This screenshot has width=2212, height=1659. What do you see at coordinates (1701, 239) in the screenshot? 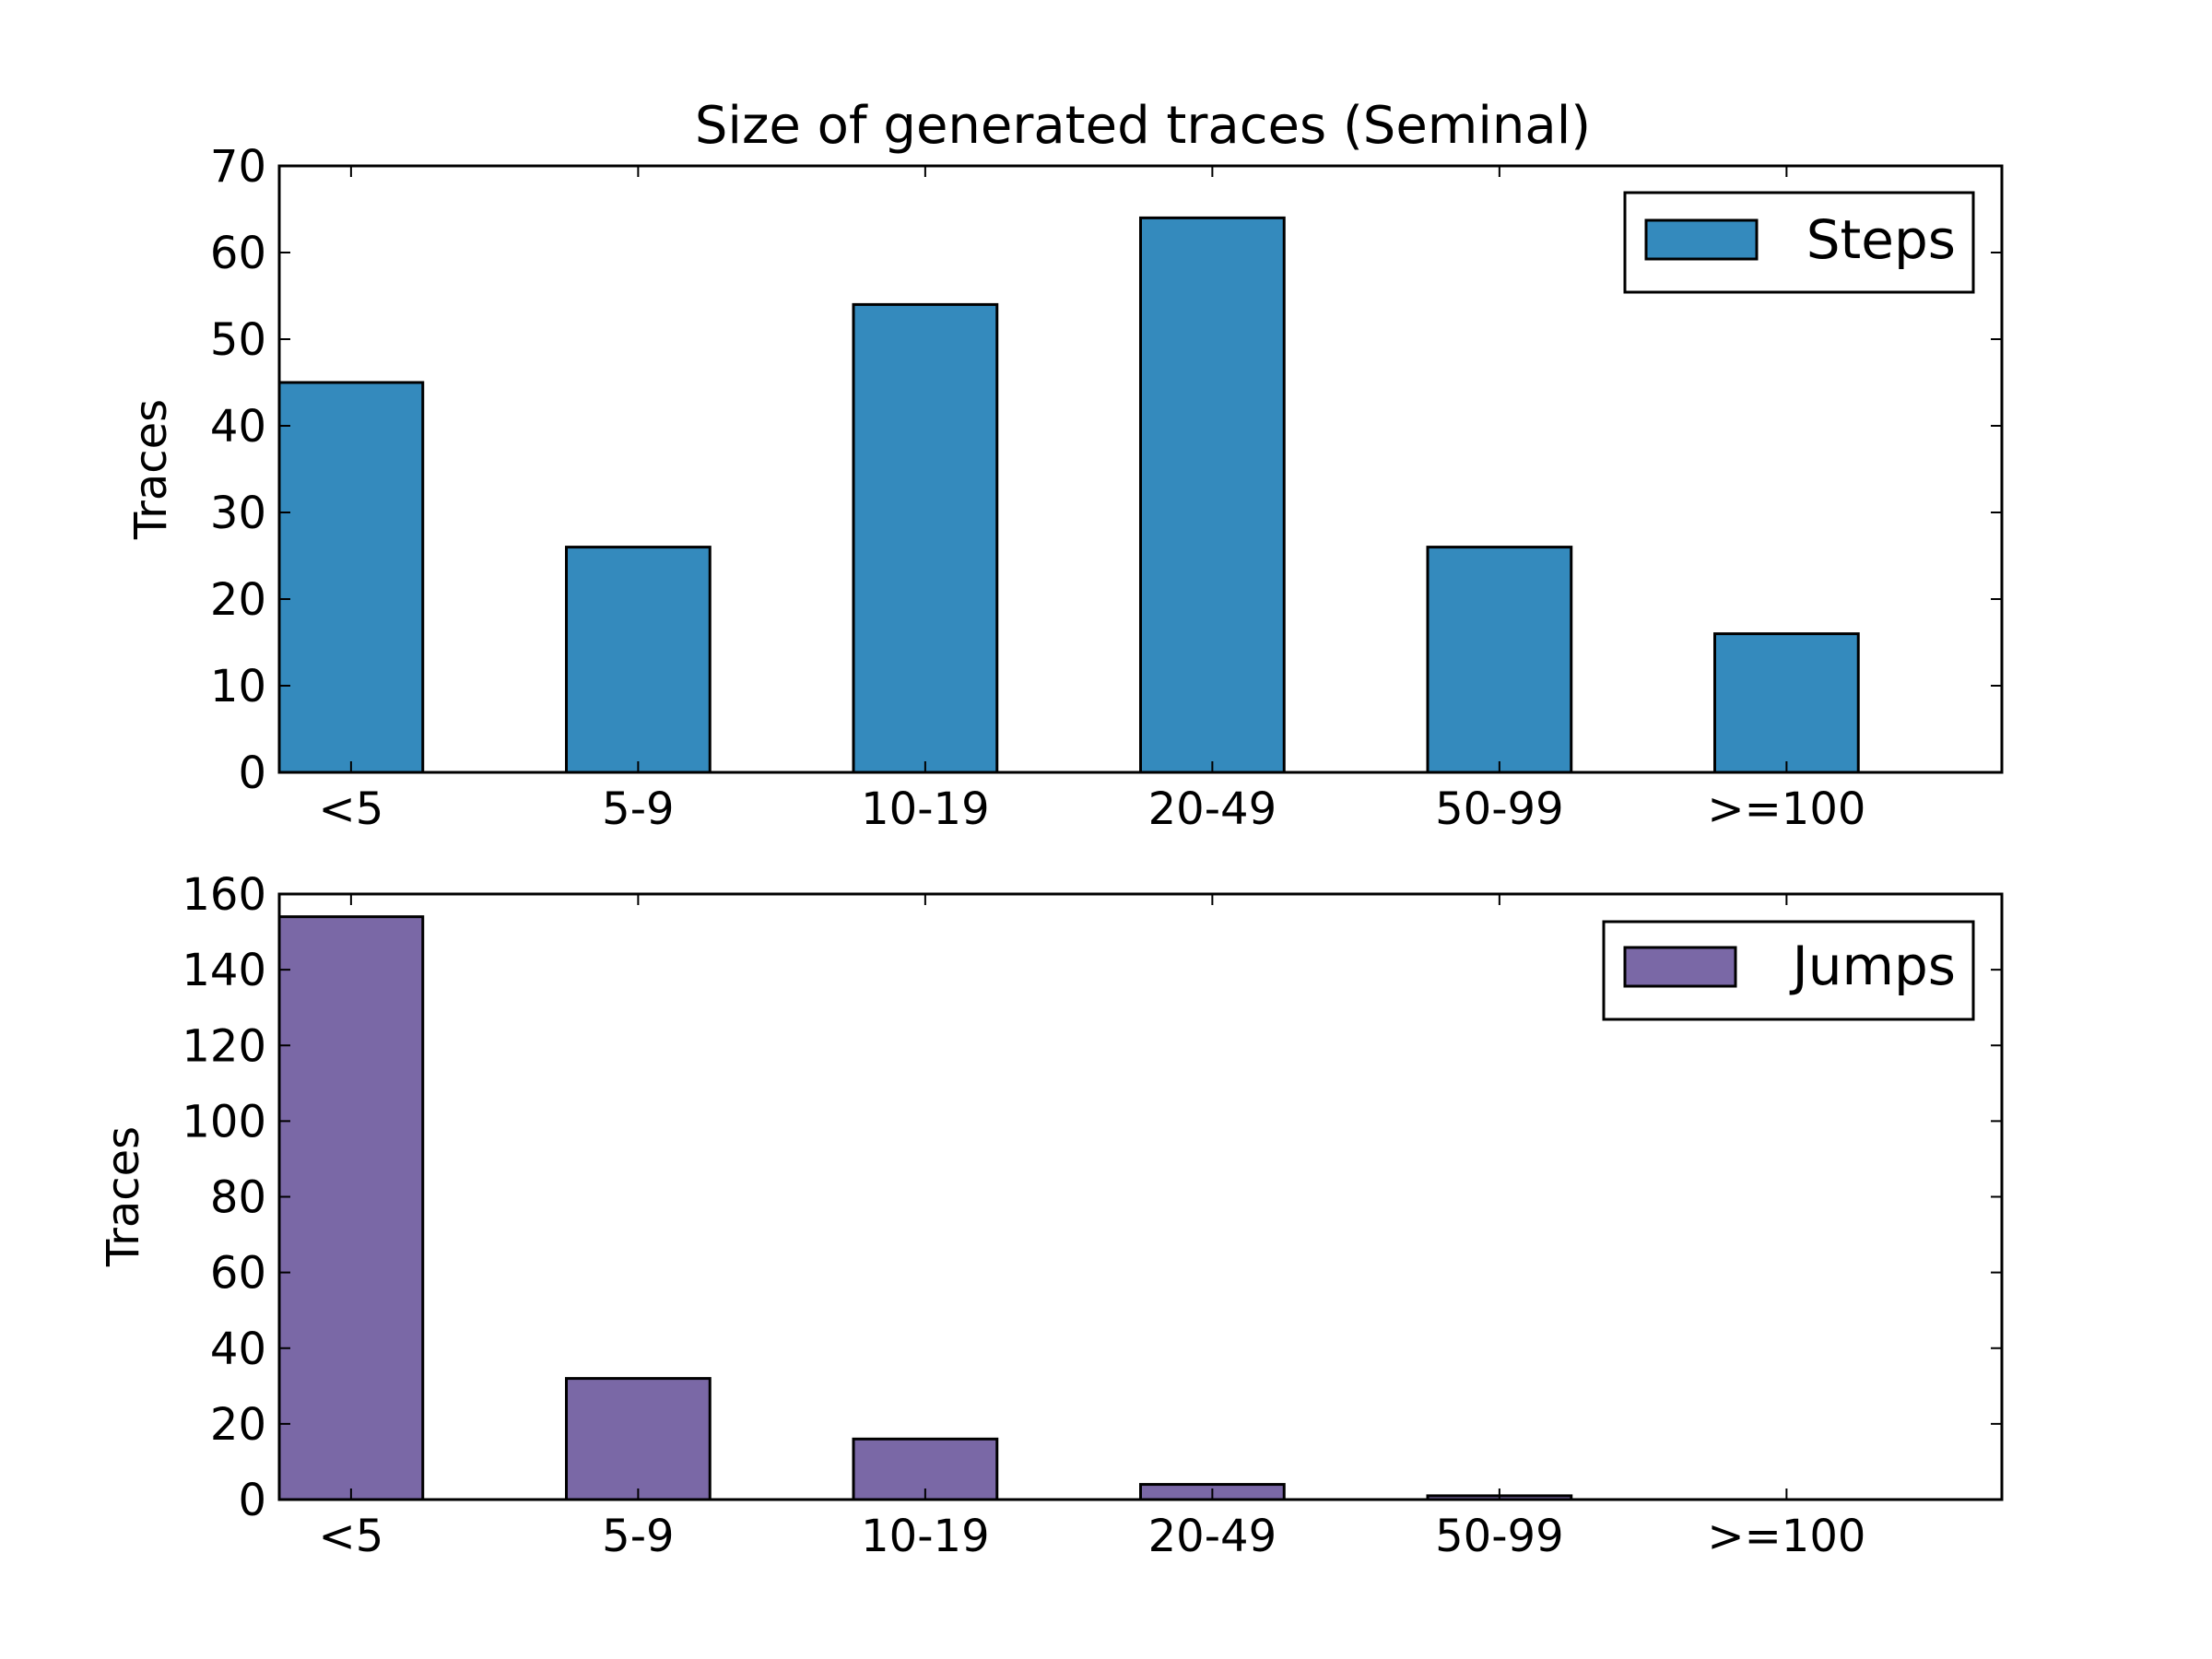
I see `steps-legend-swatch` at bounding box center [1701, 239].